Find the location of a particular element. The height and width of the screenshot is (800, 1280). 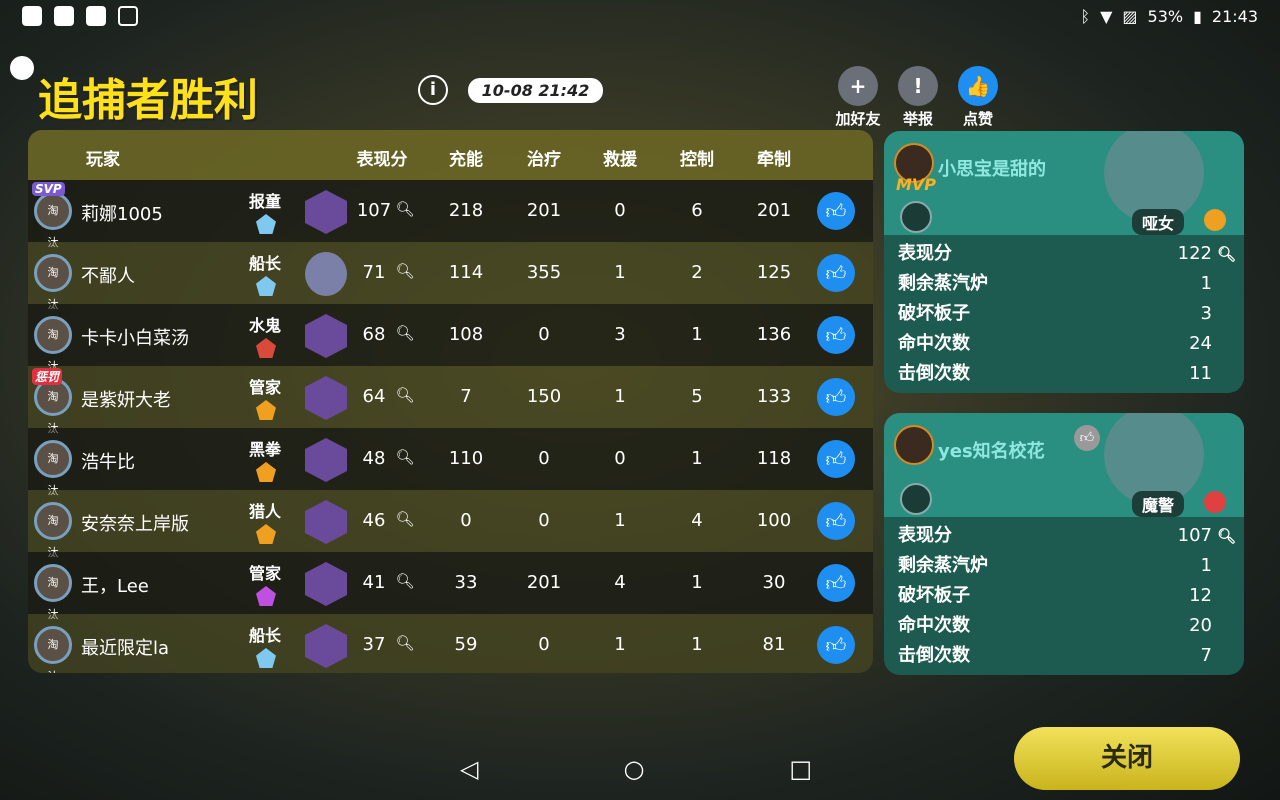

bluetooth-icon: ᛒ is located at coordinates (1085, 16).